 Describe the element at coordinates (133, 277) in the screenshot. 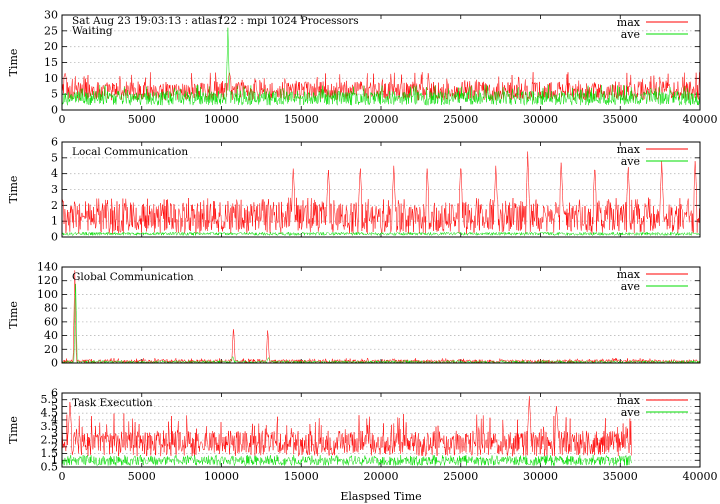

I see `panel-title: Global Communication` at that location.